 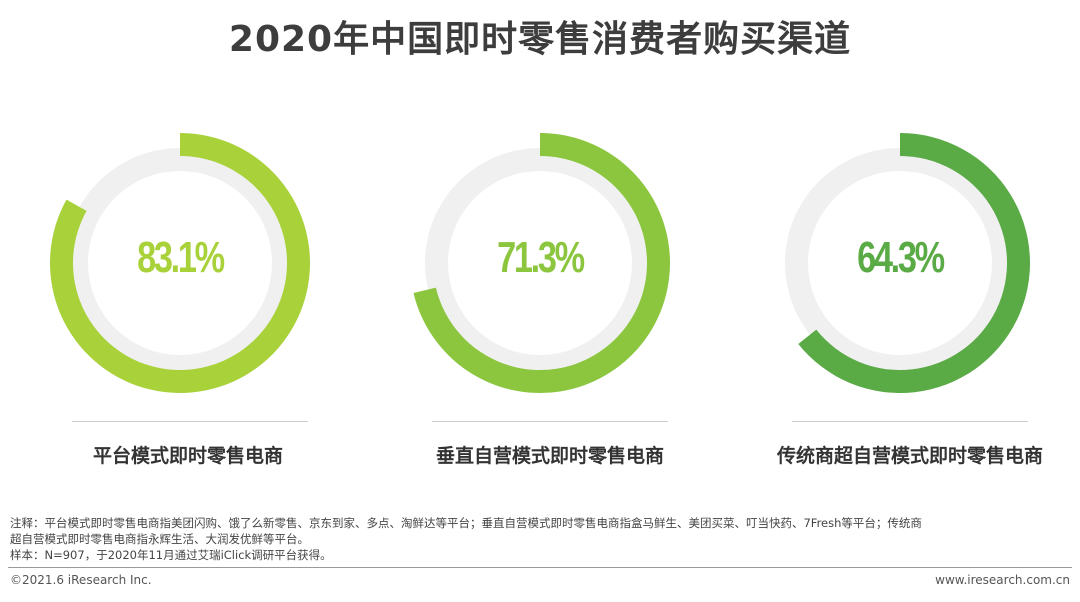 What do you see at coordinates (541, 257) in the screenshot?
I see `value-label-vertical: 71.3%` at bounding box center [541, 257].